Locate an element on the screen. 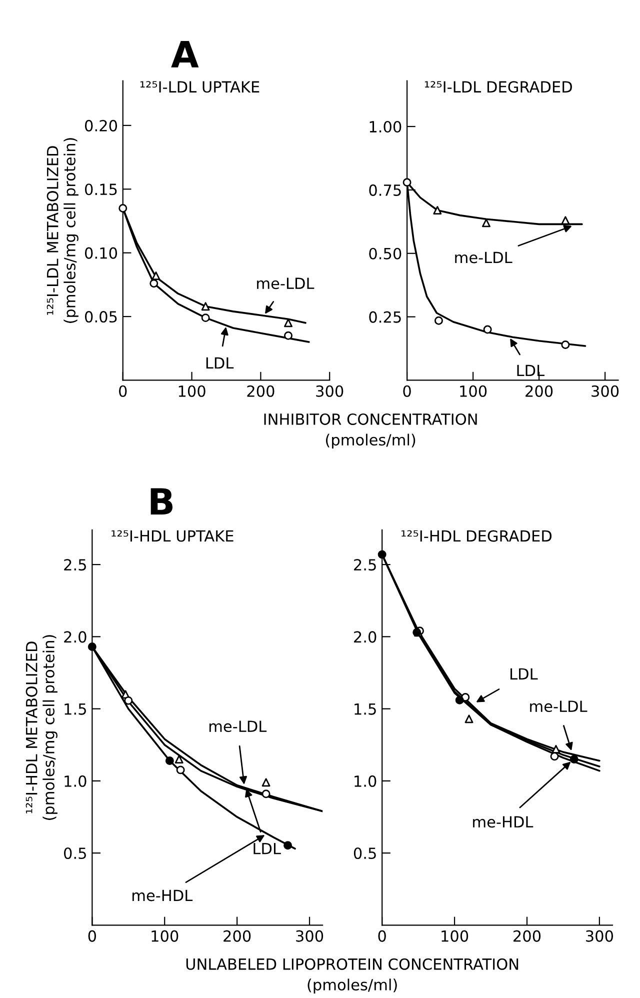  y-tick-label: 0.05 is located at coordinates (101, 317).